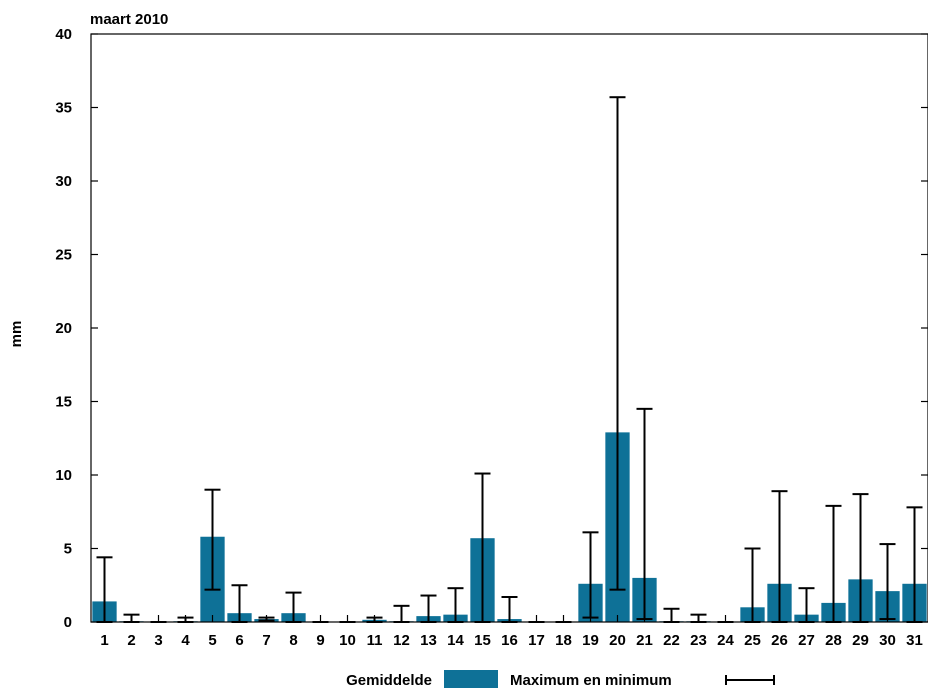 This screenshot has width=928, height=688. I want to click on x-tick-label-20: 20, so click(617, 640).